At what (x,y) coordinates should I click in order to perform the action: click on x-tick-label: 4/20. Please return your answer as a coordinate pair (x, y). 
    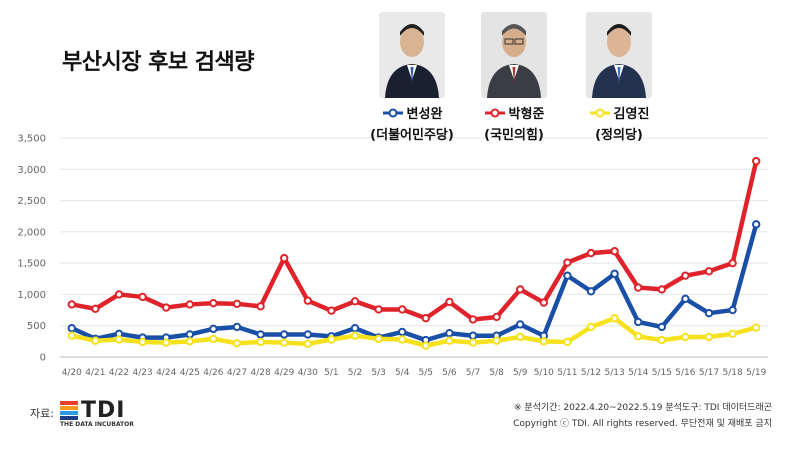
    Looking at the image, I should click on (72, 373).